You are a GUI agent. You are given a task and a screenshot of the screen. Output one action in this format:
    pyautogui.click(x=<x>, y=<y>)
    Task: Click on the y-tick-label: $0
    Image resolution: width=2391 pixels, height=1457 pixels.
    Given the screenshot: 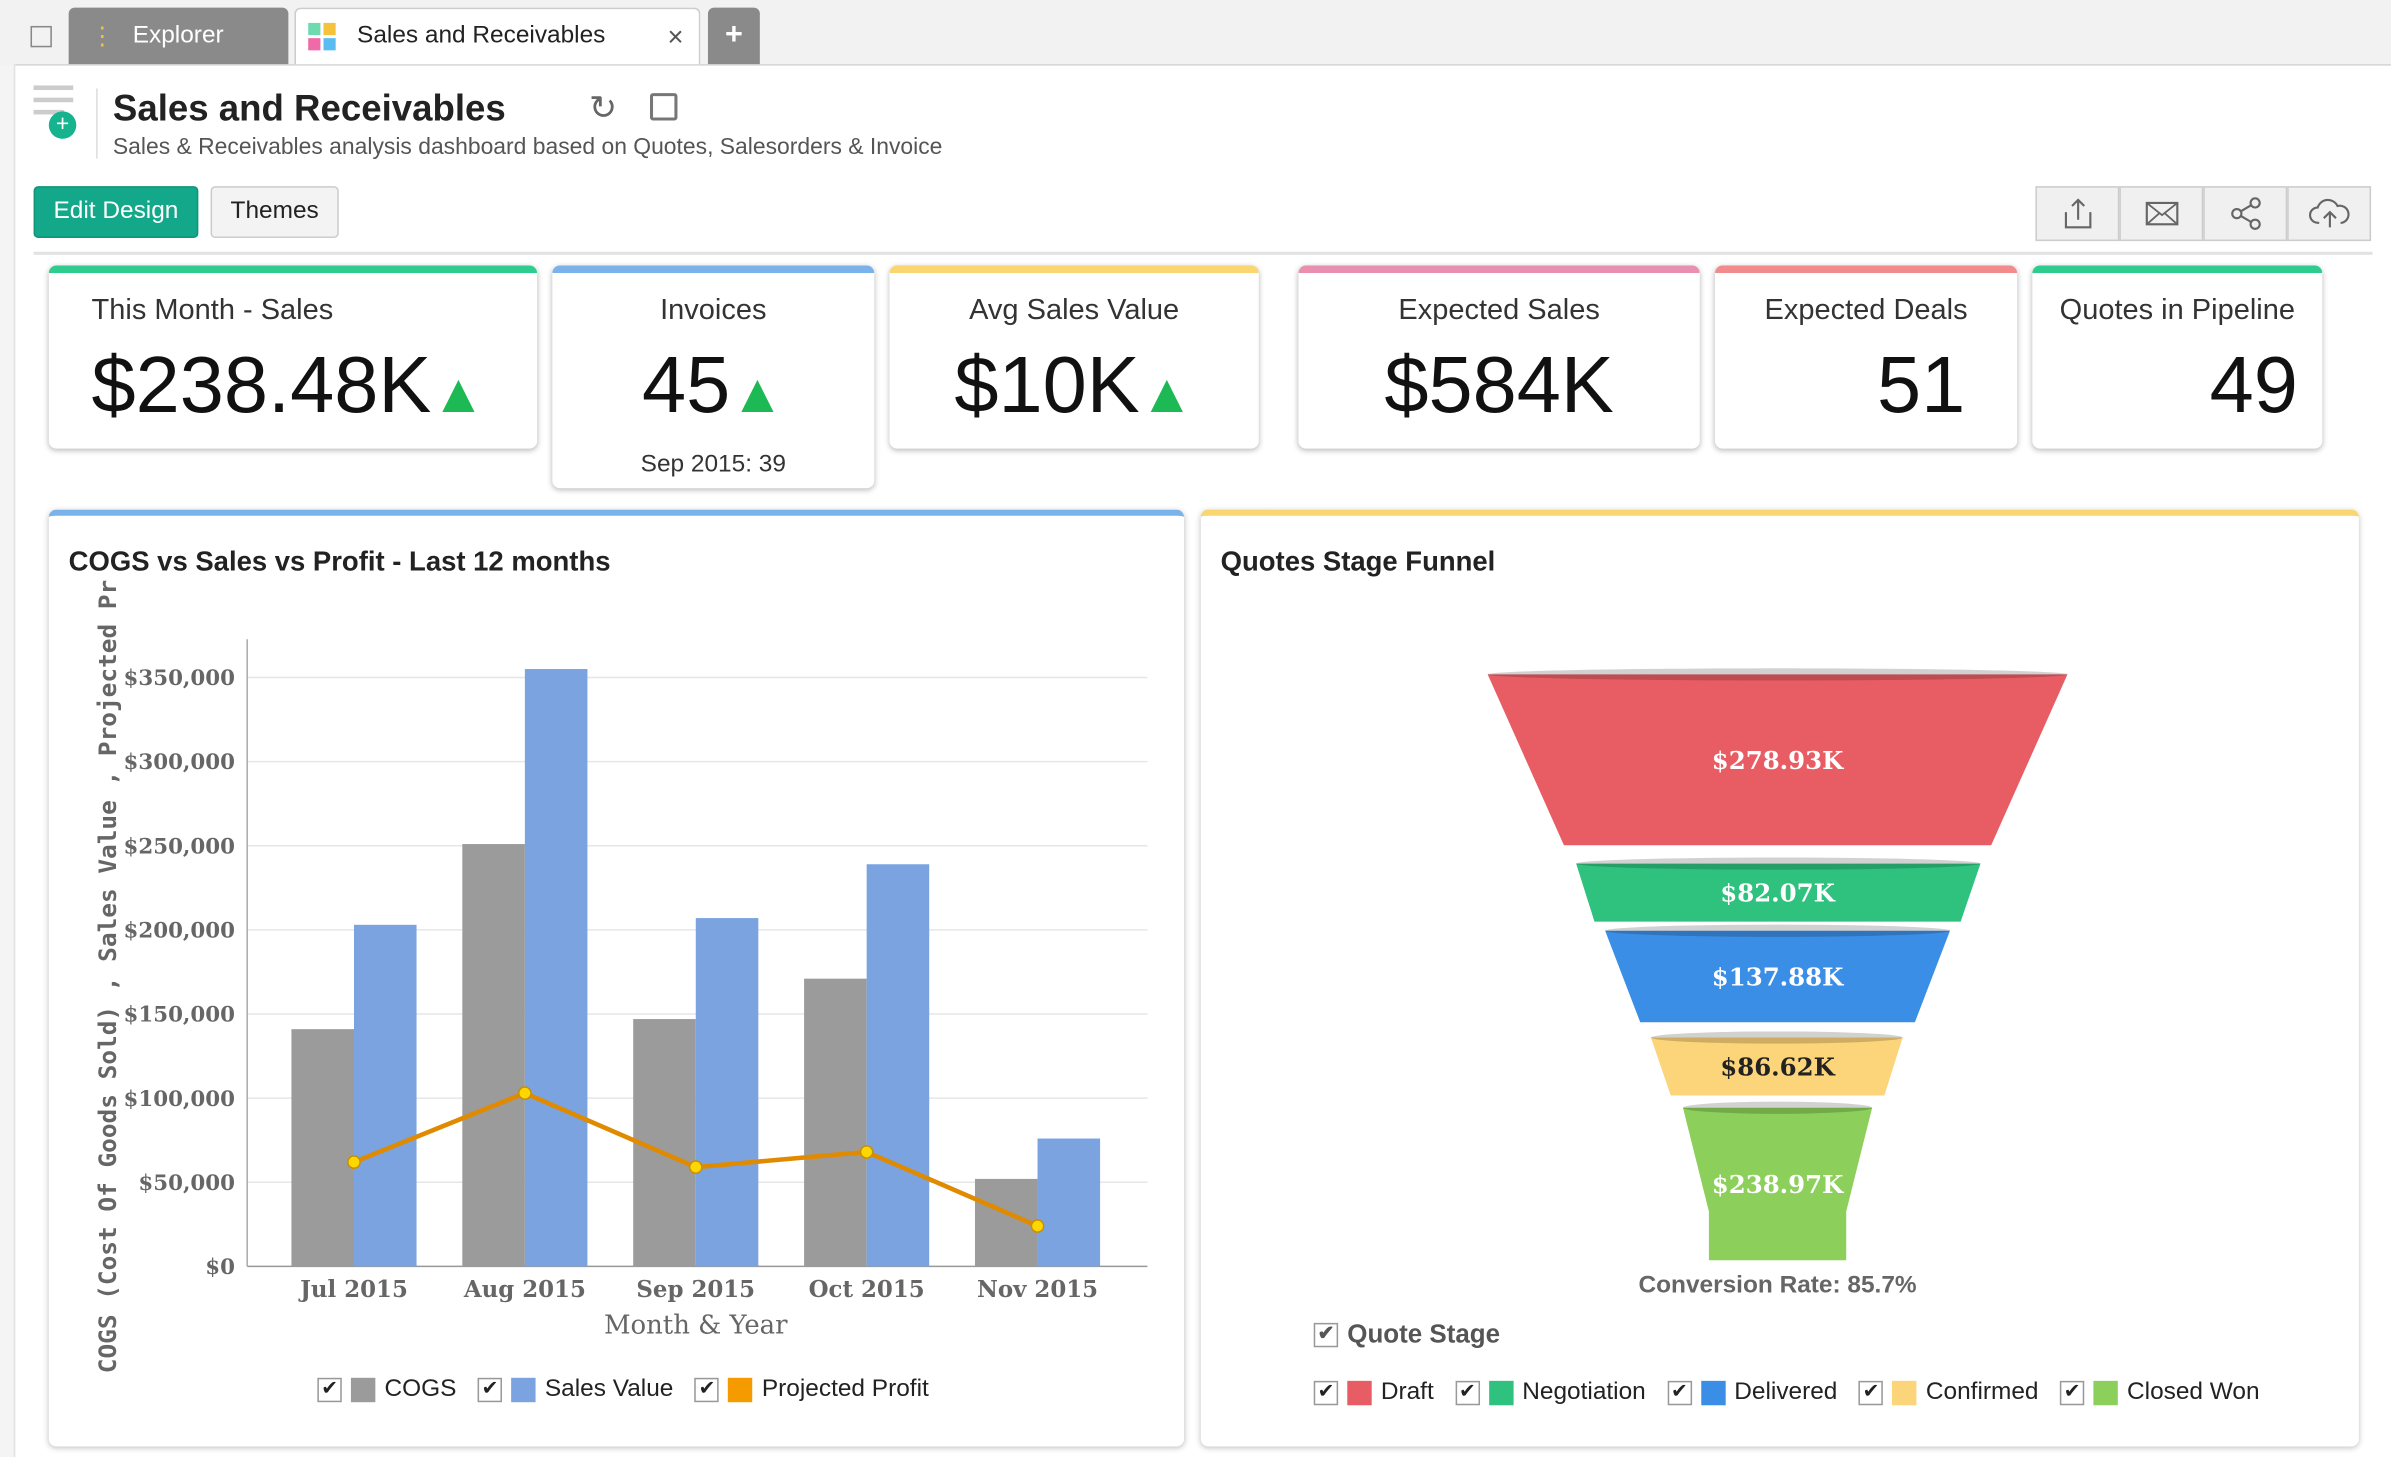 What is the action you would take?
    pyautogui.click(x=220, y=1267)
    